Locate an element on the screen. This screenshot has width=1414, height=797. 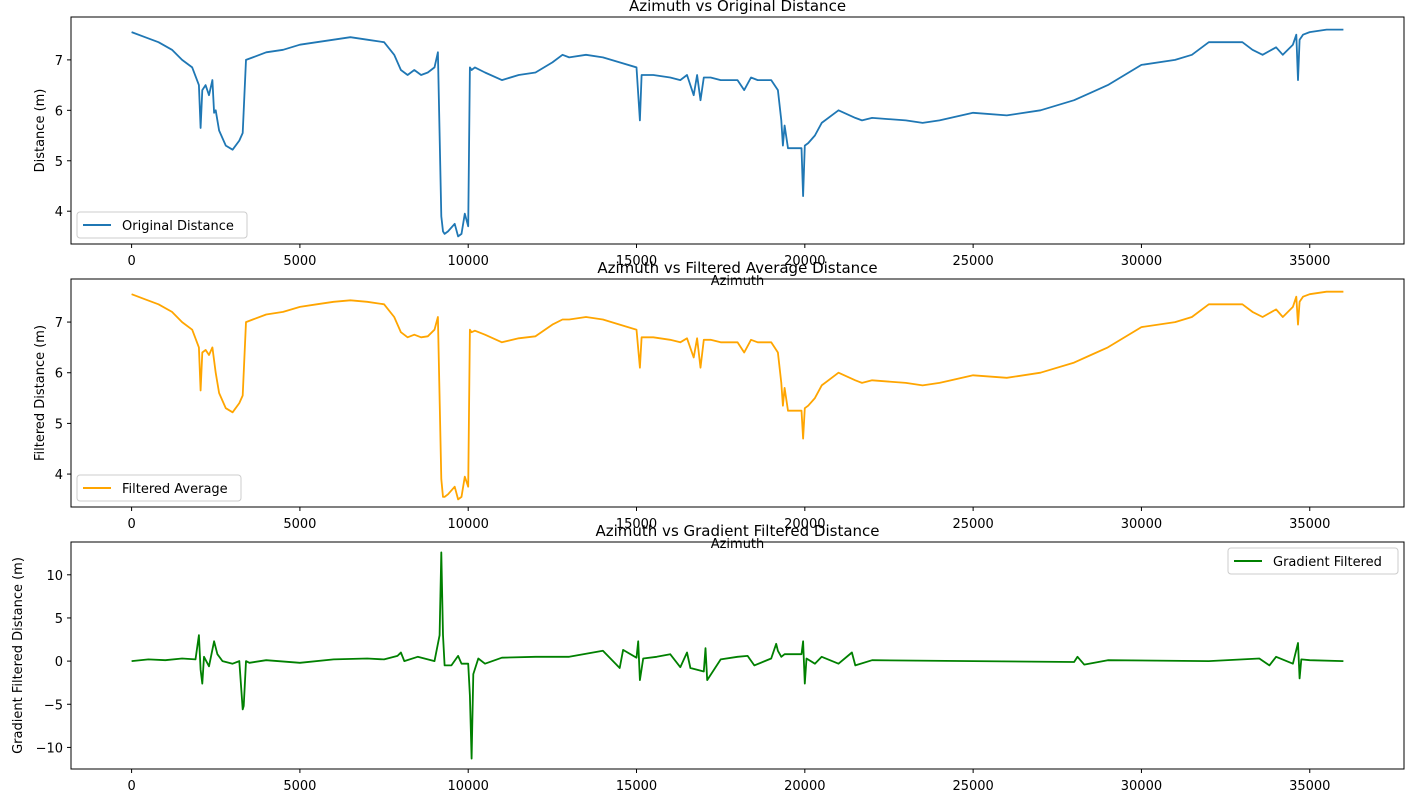
y-tick-label: 10 is located at coordinates (54, 576).